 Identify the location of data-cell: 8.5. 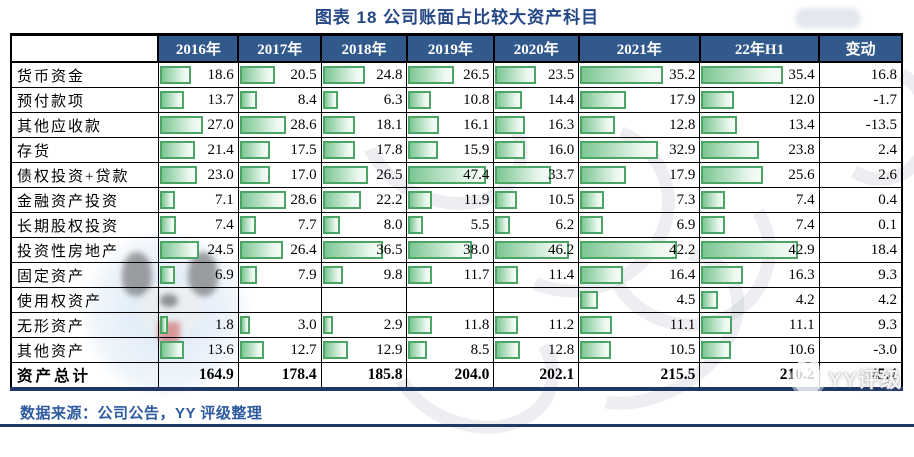
(450, 350).